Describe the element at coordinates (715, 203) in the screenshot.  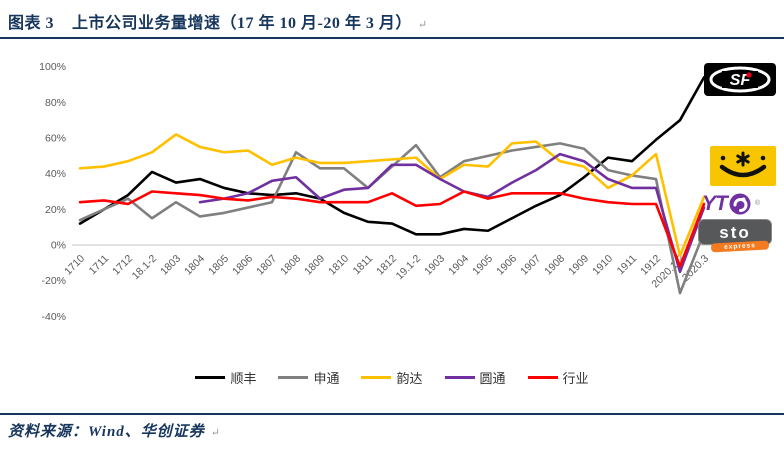
I see `yto-logo-text: YT` at that location.